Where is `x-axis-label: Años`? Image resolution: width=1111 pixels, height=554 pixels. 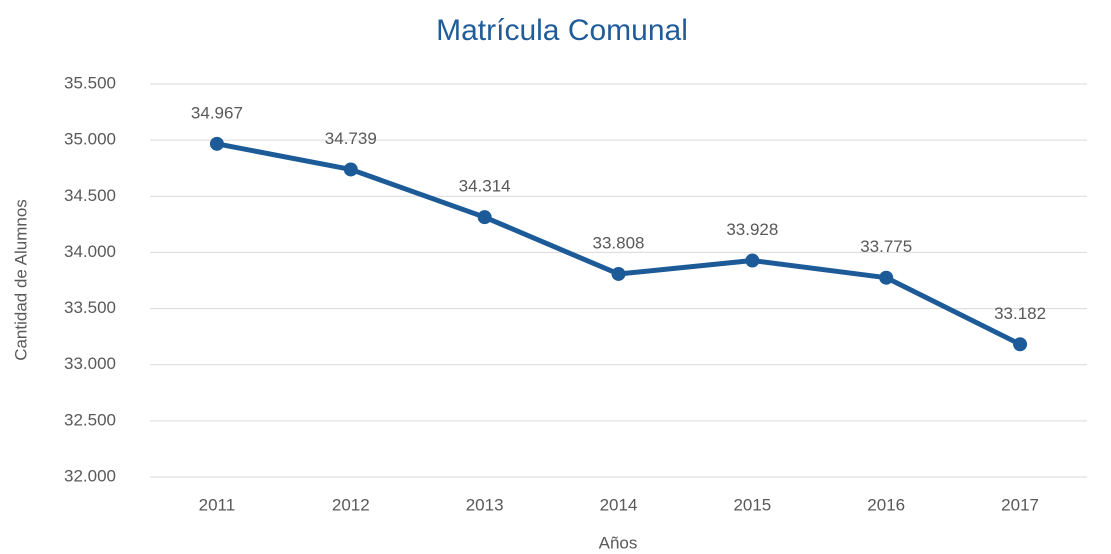
x-axis-label: Años is located at coordinates (618, 542).